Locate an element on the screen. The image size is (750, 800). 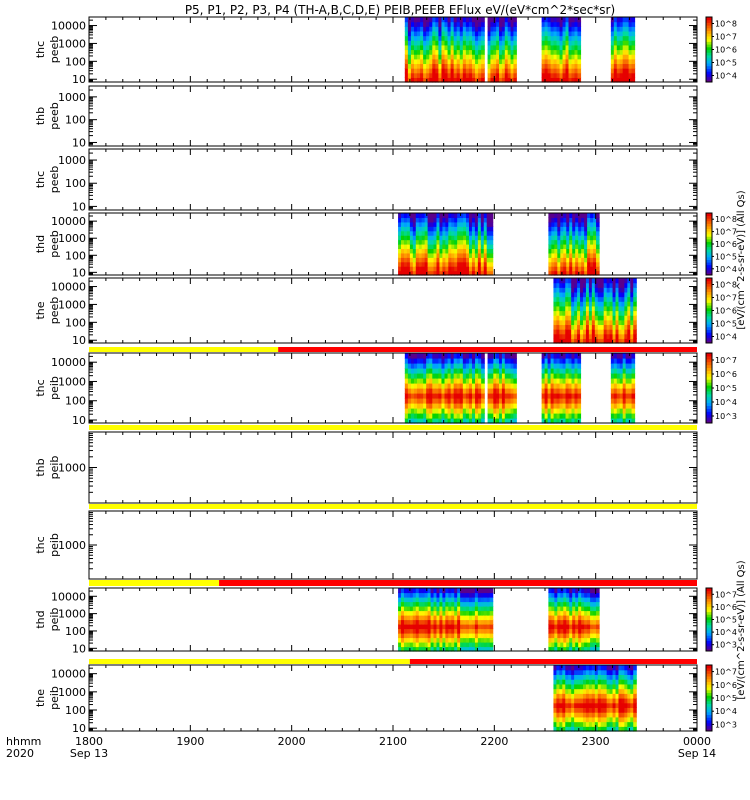
y-tick-label: 10000 is located at coordinates (68, 362).